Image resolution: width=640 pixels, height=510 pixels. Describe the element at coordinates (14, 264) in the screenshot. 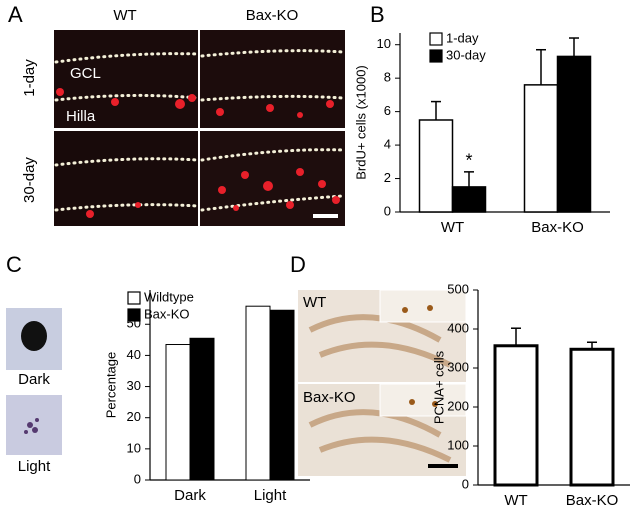

I see `panel-label: C` at that location.